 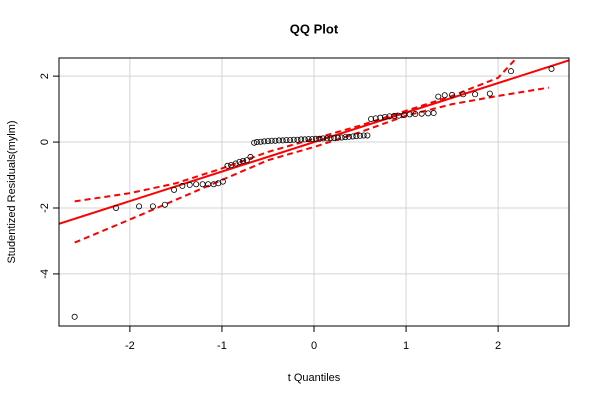 What do you see at coordinates (12, 191) in the screenshot?
I see `y-axis-label: Studentized Residuals(mylm)` at bounding box center [12, 191].